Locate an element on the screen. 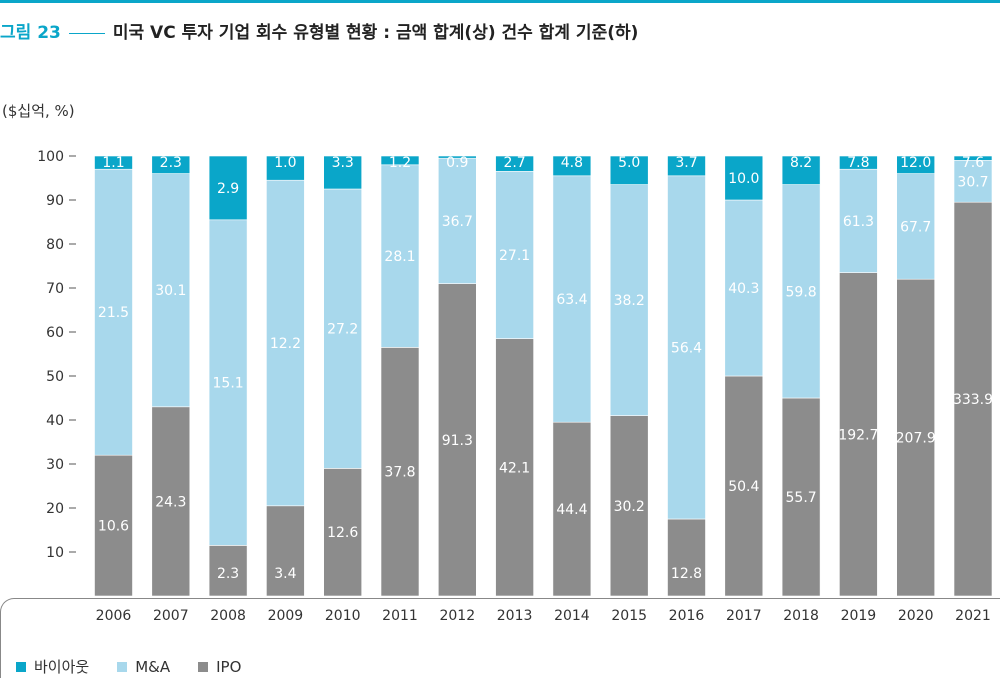 The width and height of the screenshot is (1000, 678). data-label-buyout-2018: 8.2 is located at coordinates (801, 163).